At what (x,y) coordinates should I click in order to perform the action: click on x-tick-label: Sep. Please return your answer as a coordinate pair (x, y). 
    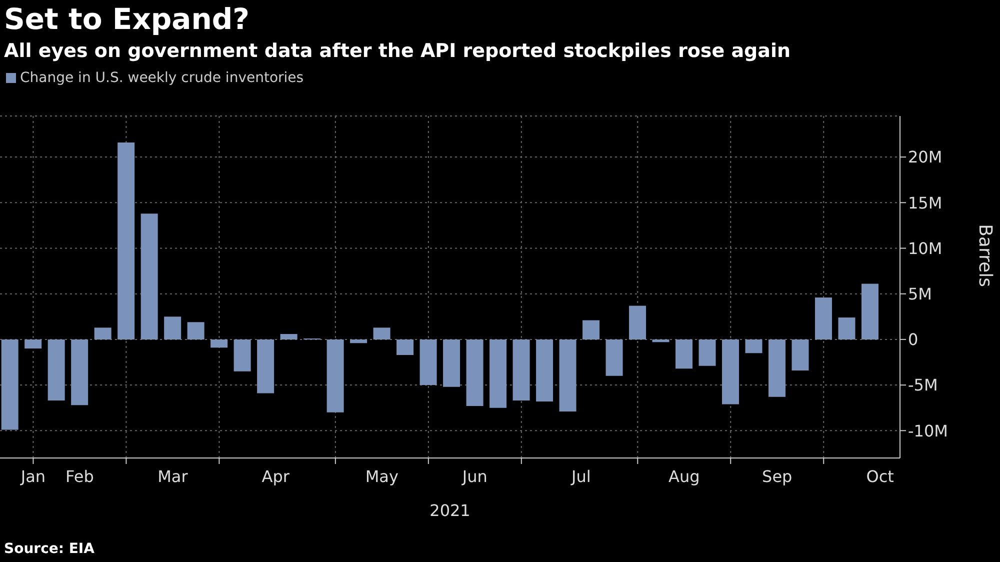
    Looking at the image, I should click on (777, 476).